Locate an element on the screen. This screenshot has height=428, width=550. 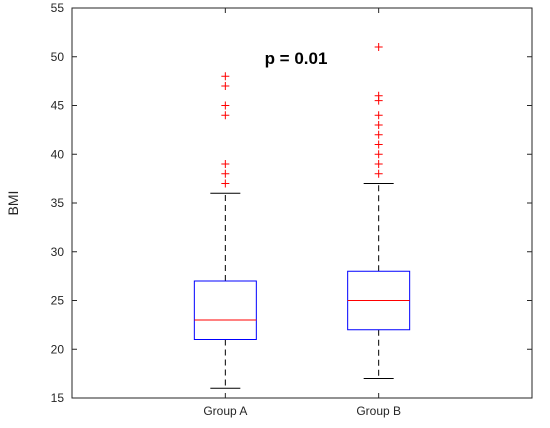
y-tick-label: 45 is located at coordinates (58, 106).